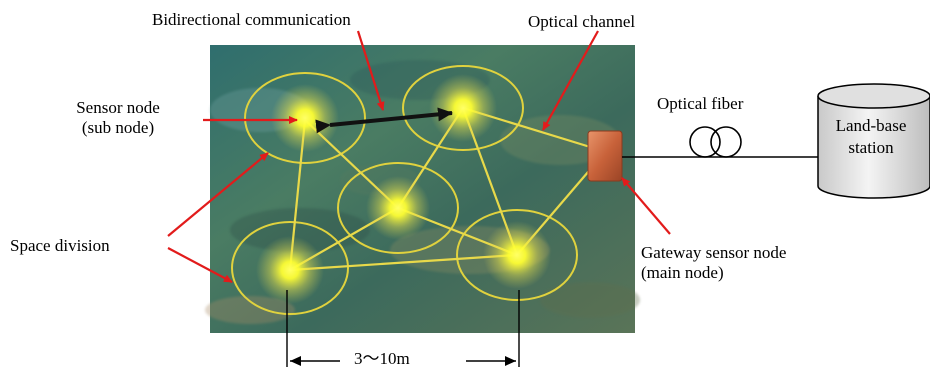 The width and height of the screenshot is (930, 372). Describe the element at coordinates (384, 120) in the screenshot. I see `bidirectional-arrow` at that location.